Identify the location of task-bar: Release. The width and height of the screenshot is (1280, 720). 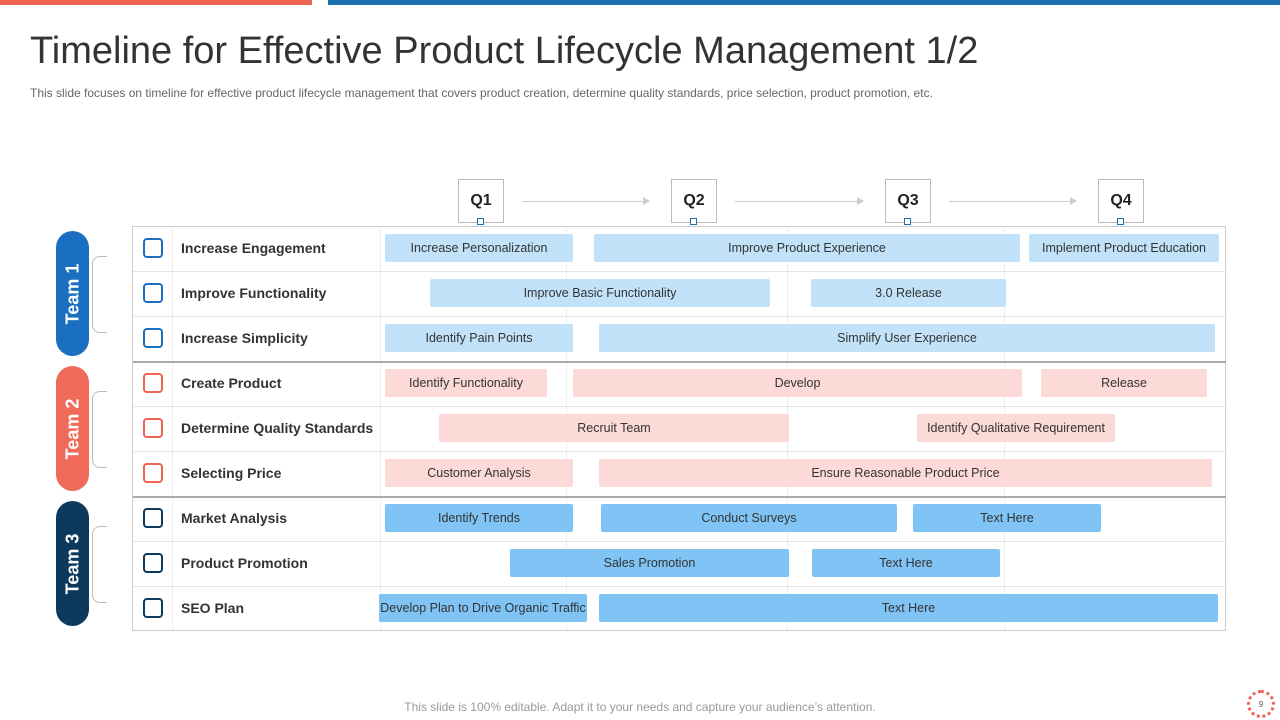
(1124, 383).